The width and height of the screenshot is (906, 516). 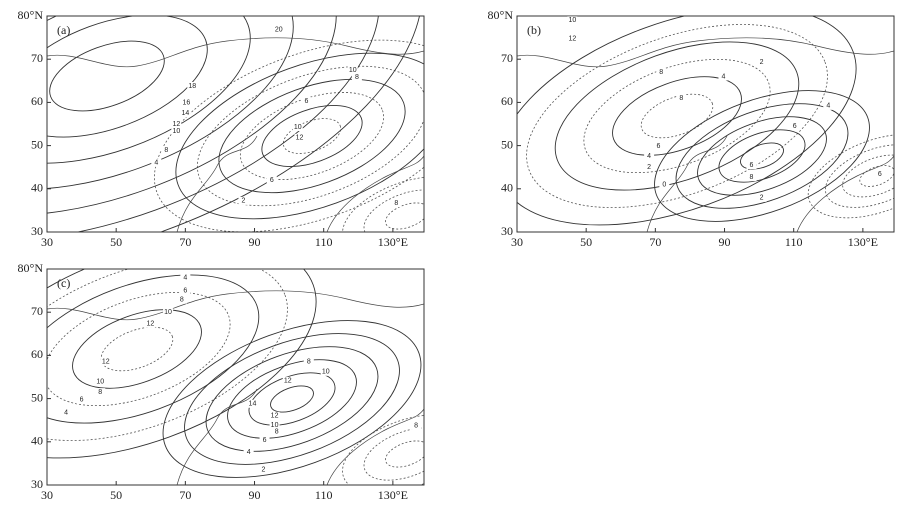 What do you see at coordinates (37, 354) in the screenshot?
I see `y-tick-label: 60` at bounding box center [37, 354].